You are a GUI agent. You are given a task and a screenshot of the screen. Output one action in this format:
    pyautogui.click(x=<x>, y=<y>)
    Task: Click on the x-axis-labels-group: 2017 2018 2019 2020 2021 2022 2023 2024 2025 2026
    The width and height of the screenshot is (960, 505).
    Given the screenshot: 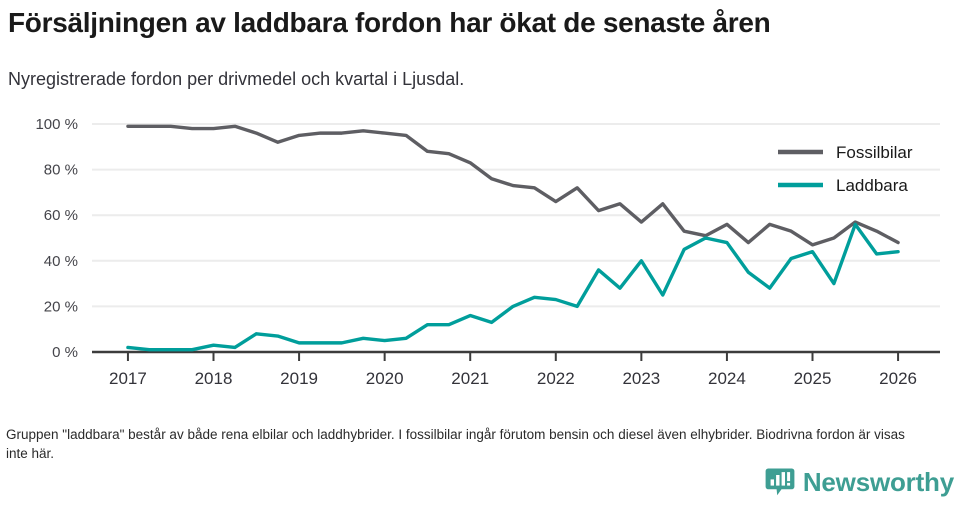 What is the action you would take?
    pyautogui.click(x=513, y=378)
    